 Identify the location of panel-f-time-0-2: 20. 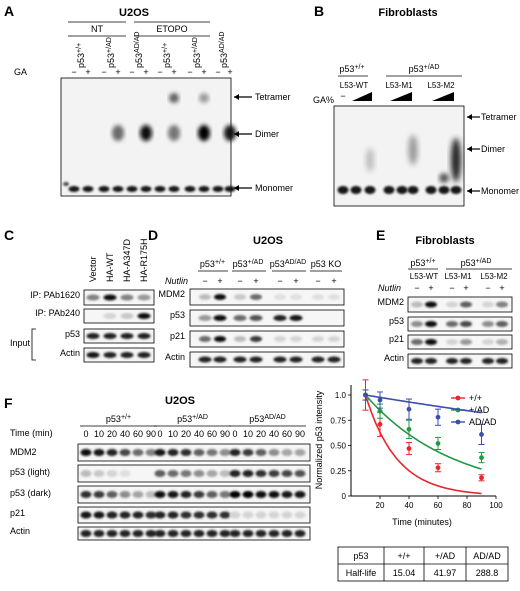
(112, 434).